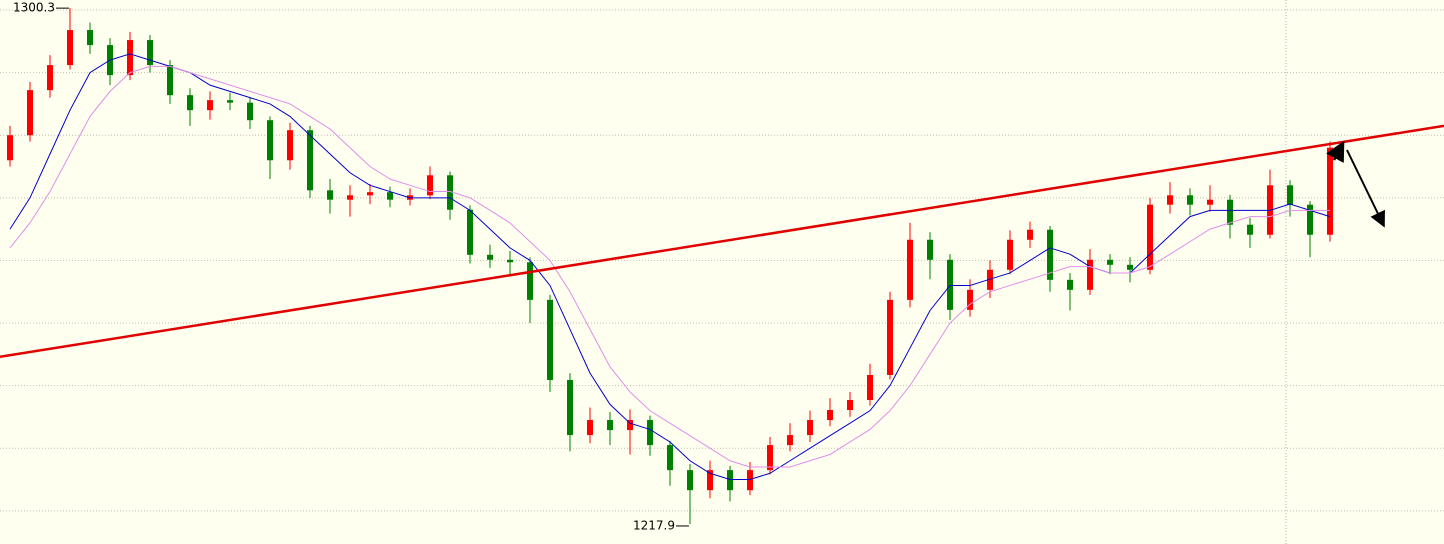  I want to click on annotation: 1217.9, so click(654, 525).